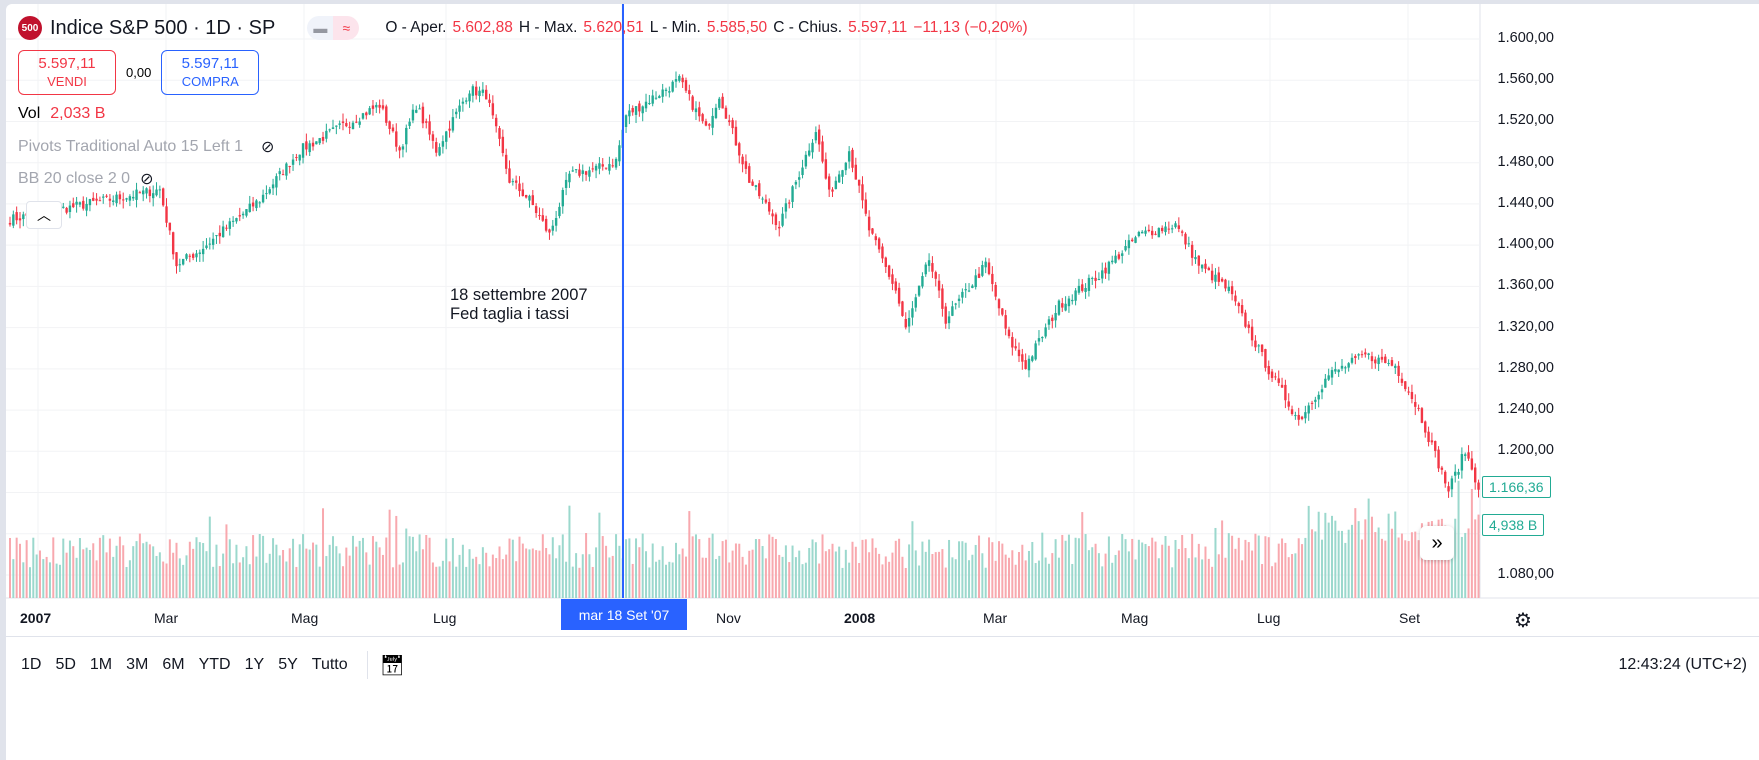 Image resolution: width=1759 pixels, height=760 pixels. Describe the element at coordinates (878, 27) in the screenshot. I see `close-value: 5.597,11` at that location.